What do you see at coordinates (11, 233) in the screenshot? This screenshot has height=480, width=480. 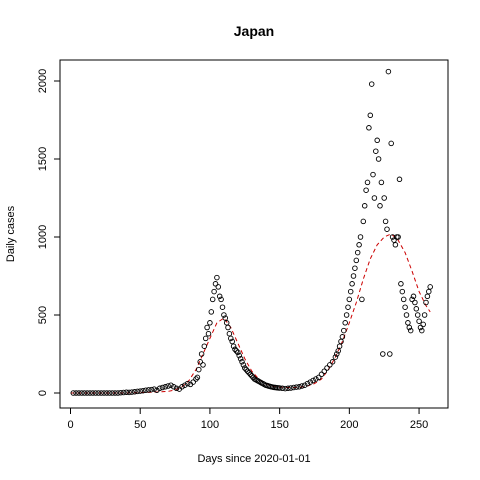 I see `y-axis-label: Daily cases` at bounding box center [11, 233].